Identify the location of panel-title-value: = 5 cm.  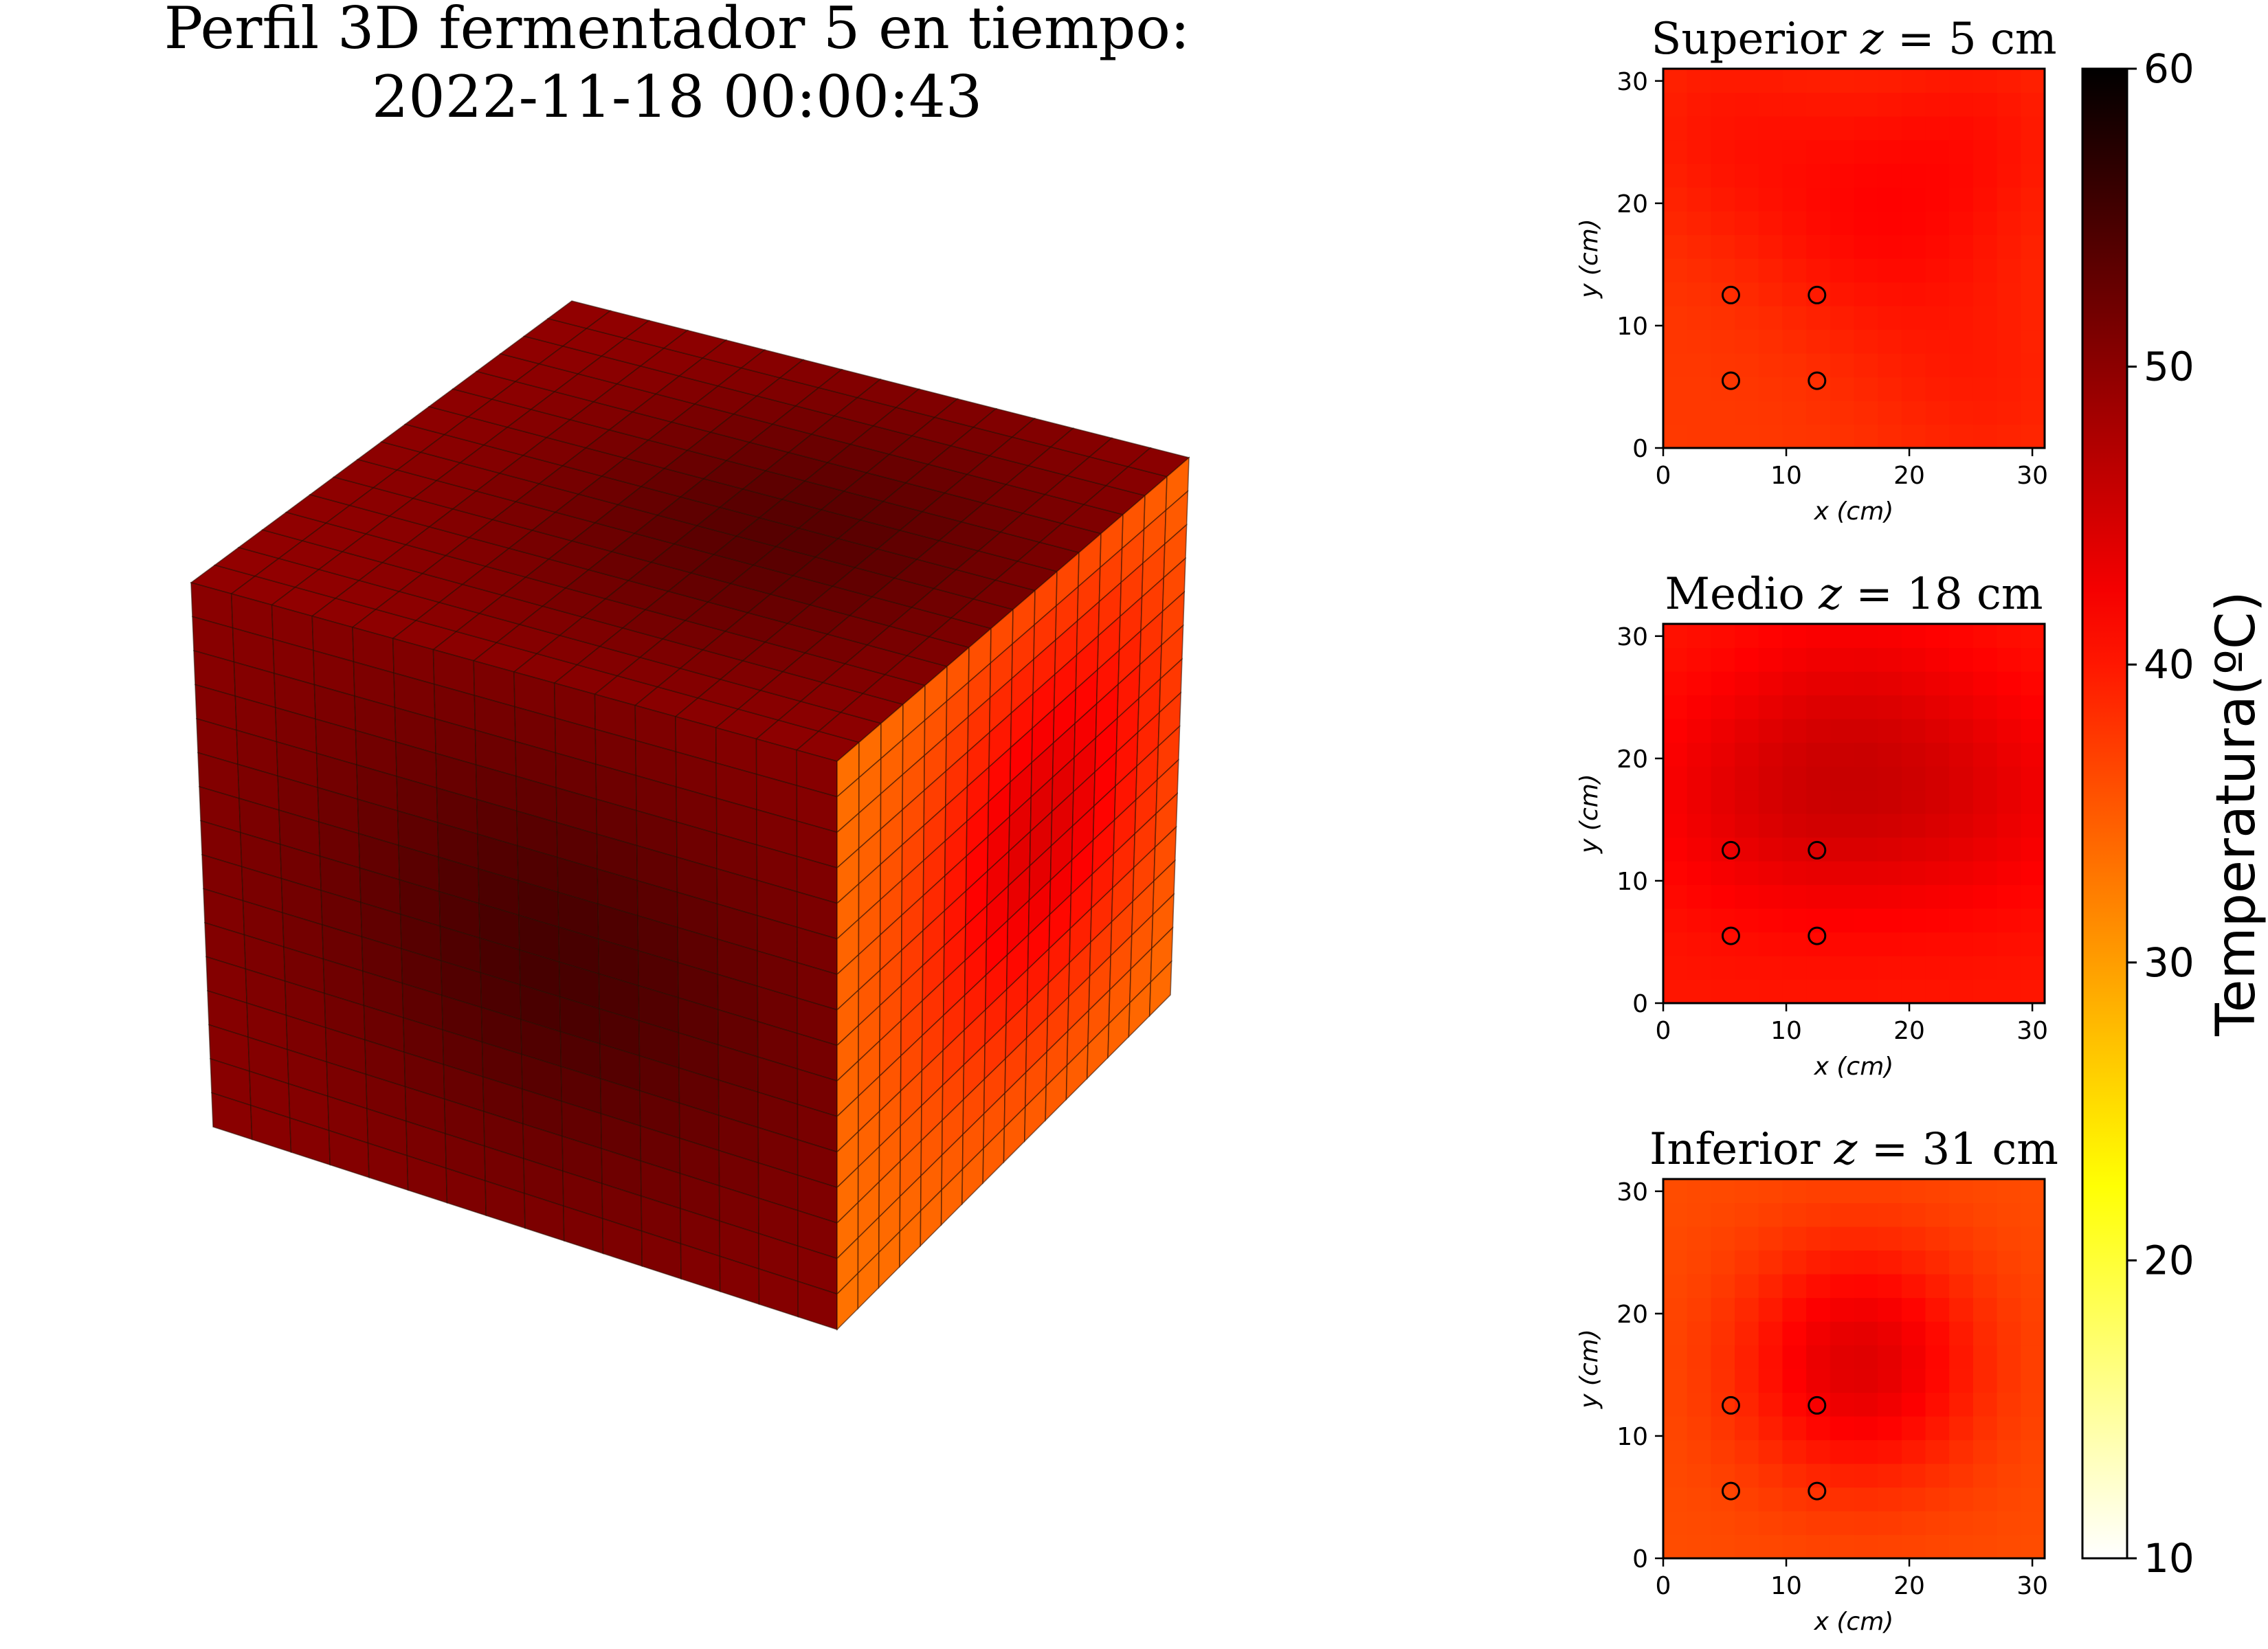
(1971, 39).